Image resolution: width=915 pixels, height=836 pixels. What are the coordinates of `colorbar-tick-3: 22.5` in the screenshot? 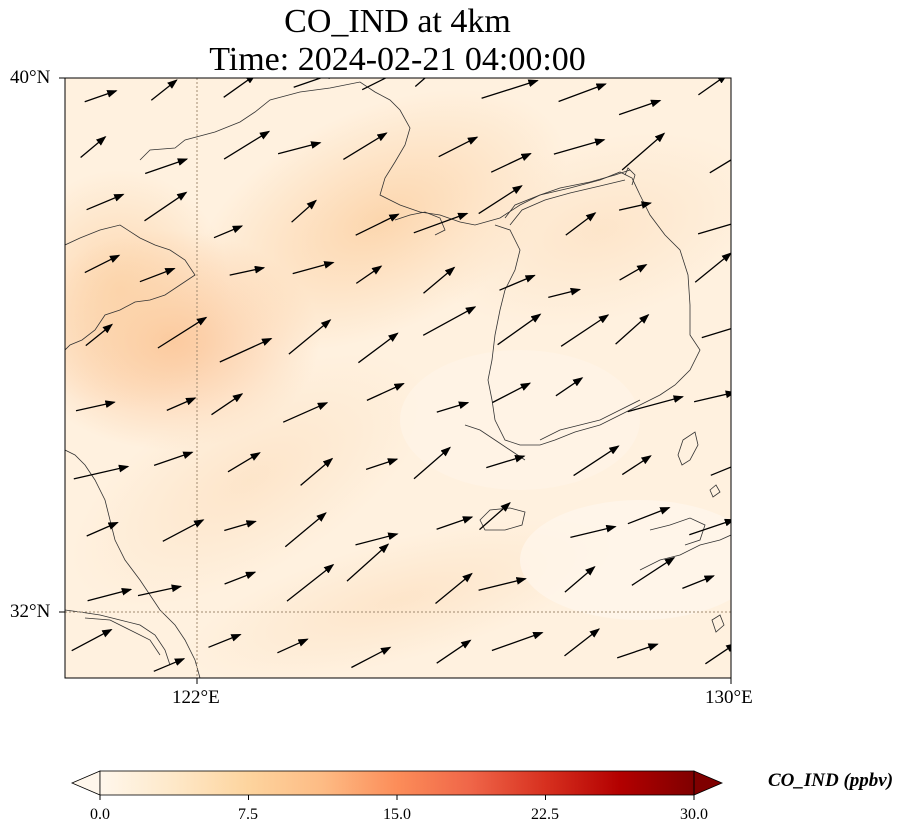 It's located at (545, 814).